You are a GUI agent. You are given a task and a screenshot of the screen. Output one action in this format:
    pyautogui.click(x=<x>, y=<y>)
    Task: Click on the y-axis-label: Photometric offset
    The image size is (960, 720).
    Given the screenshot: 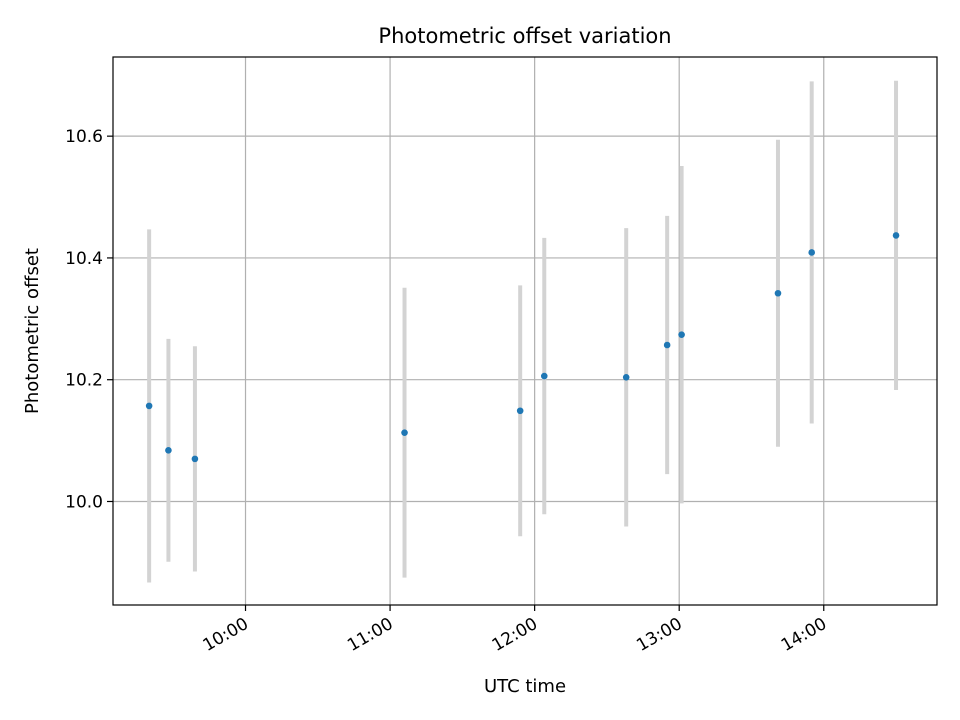 What is the action you would take?
    pyautogui.click(x=32, y=331)
    